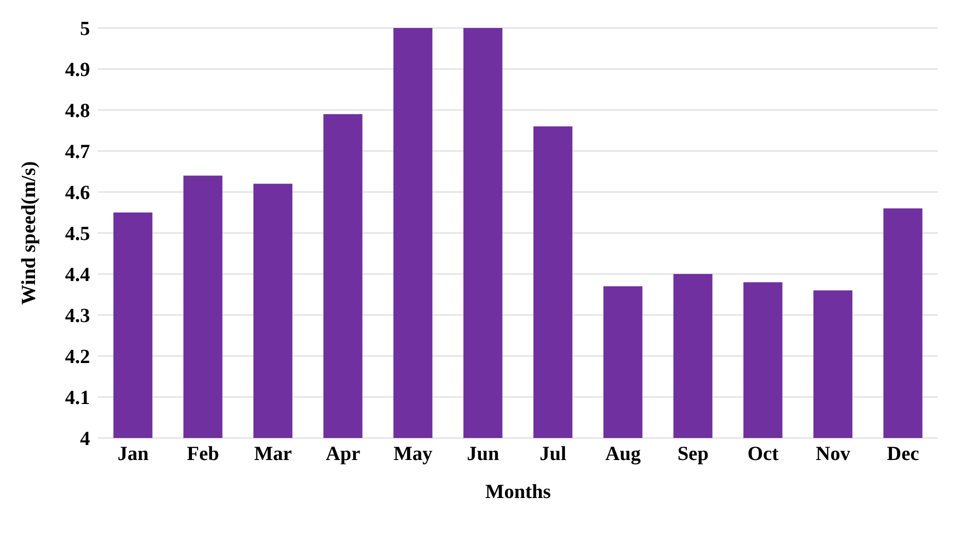 The height and width of the screenshot is (538, 970). What do you see at coordinates (483, 454) in the screenshot?
I see `x-tick-label: Jun` at bounding box center [483, 454].